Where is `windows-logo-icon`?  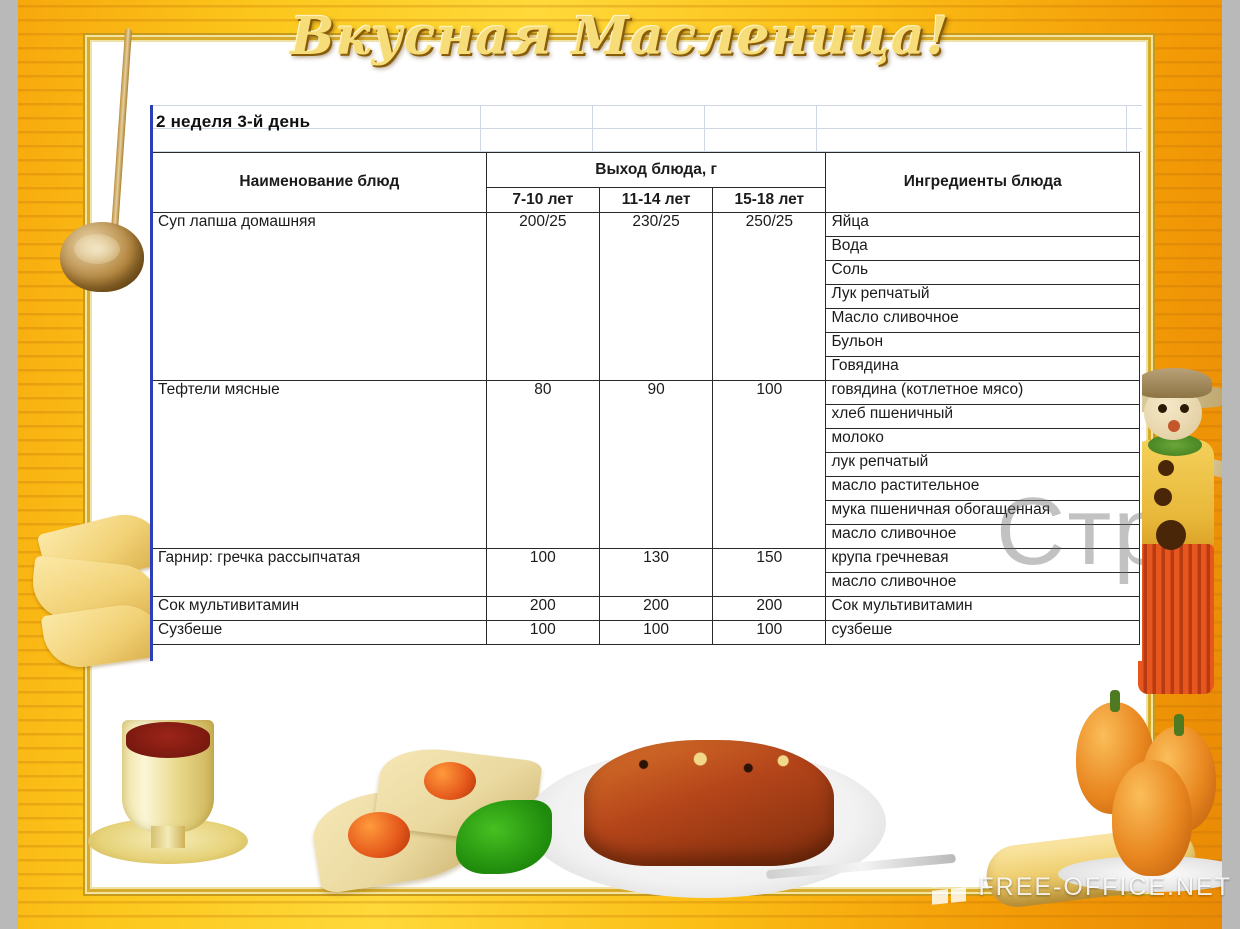 windows-logo-icon is located at coordinates (949, 887).